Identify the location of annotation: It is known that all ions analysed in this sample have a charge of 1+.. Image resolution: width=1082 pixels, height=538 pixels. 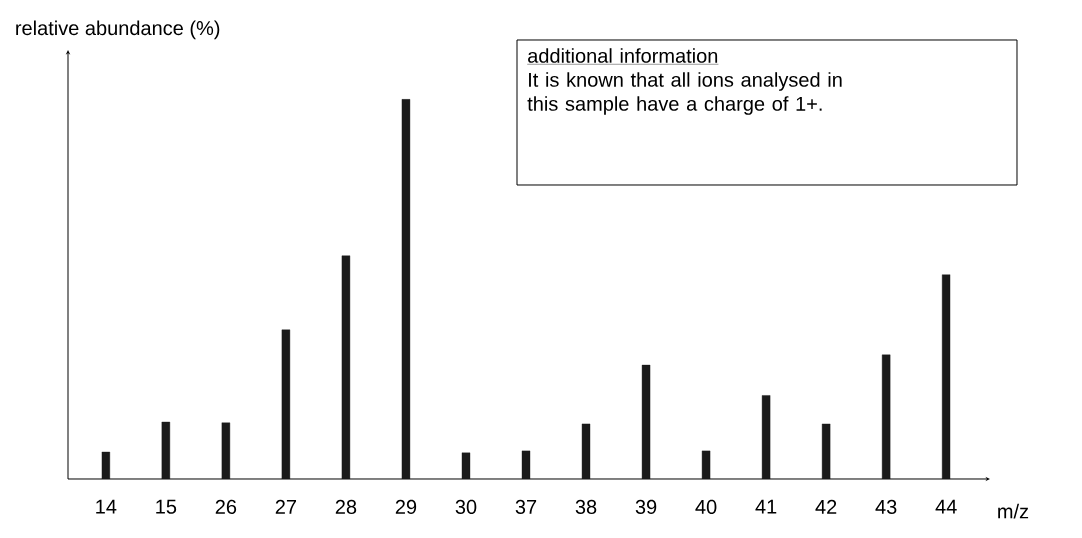
(684, 93).